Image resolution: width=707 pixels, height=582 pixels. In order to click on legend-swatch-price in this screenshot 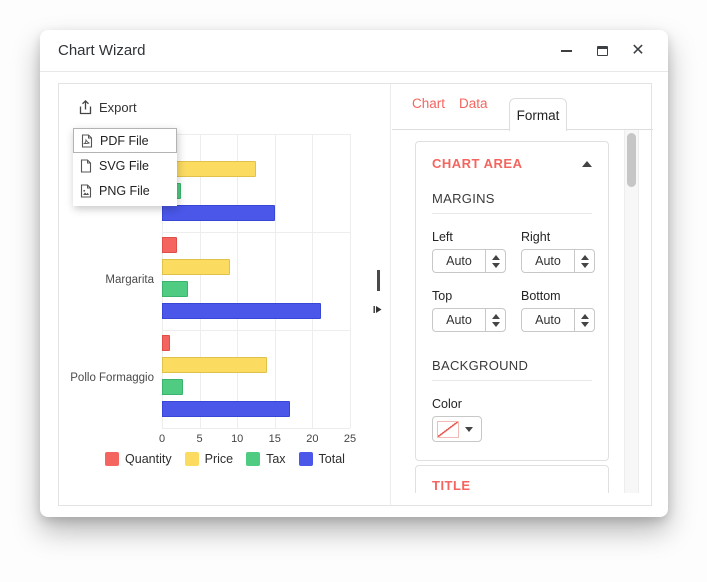, I will do `click(191, 459)`.